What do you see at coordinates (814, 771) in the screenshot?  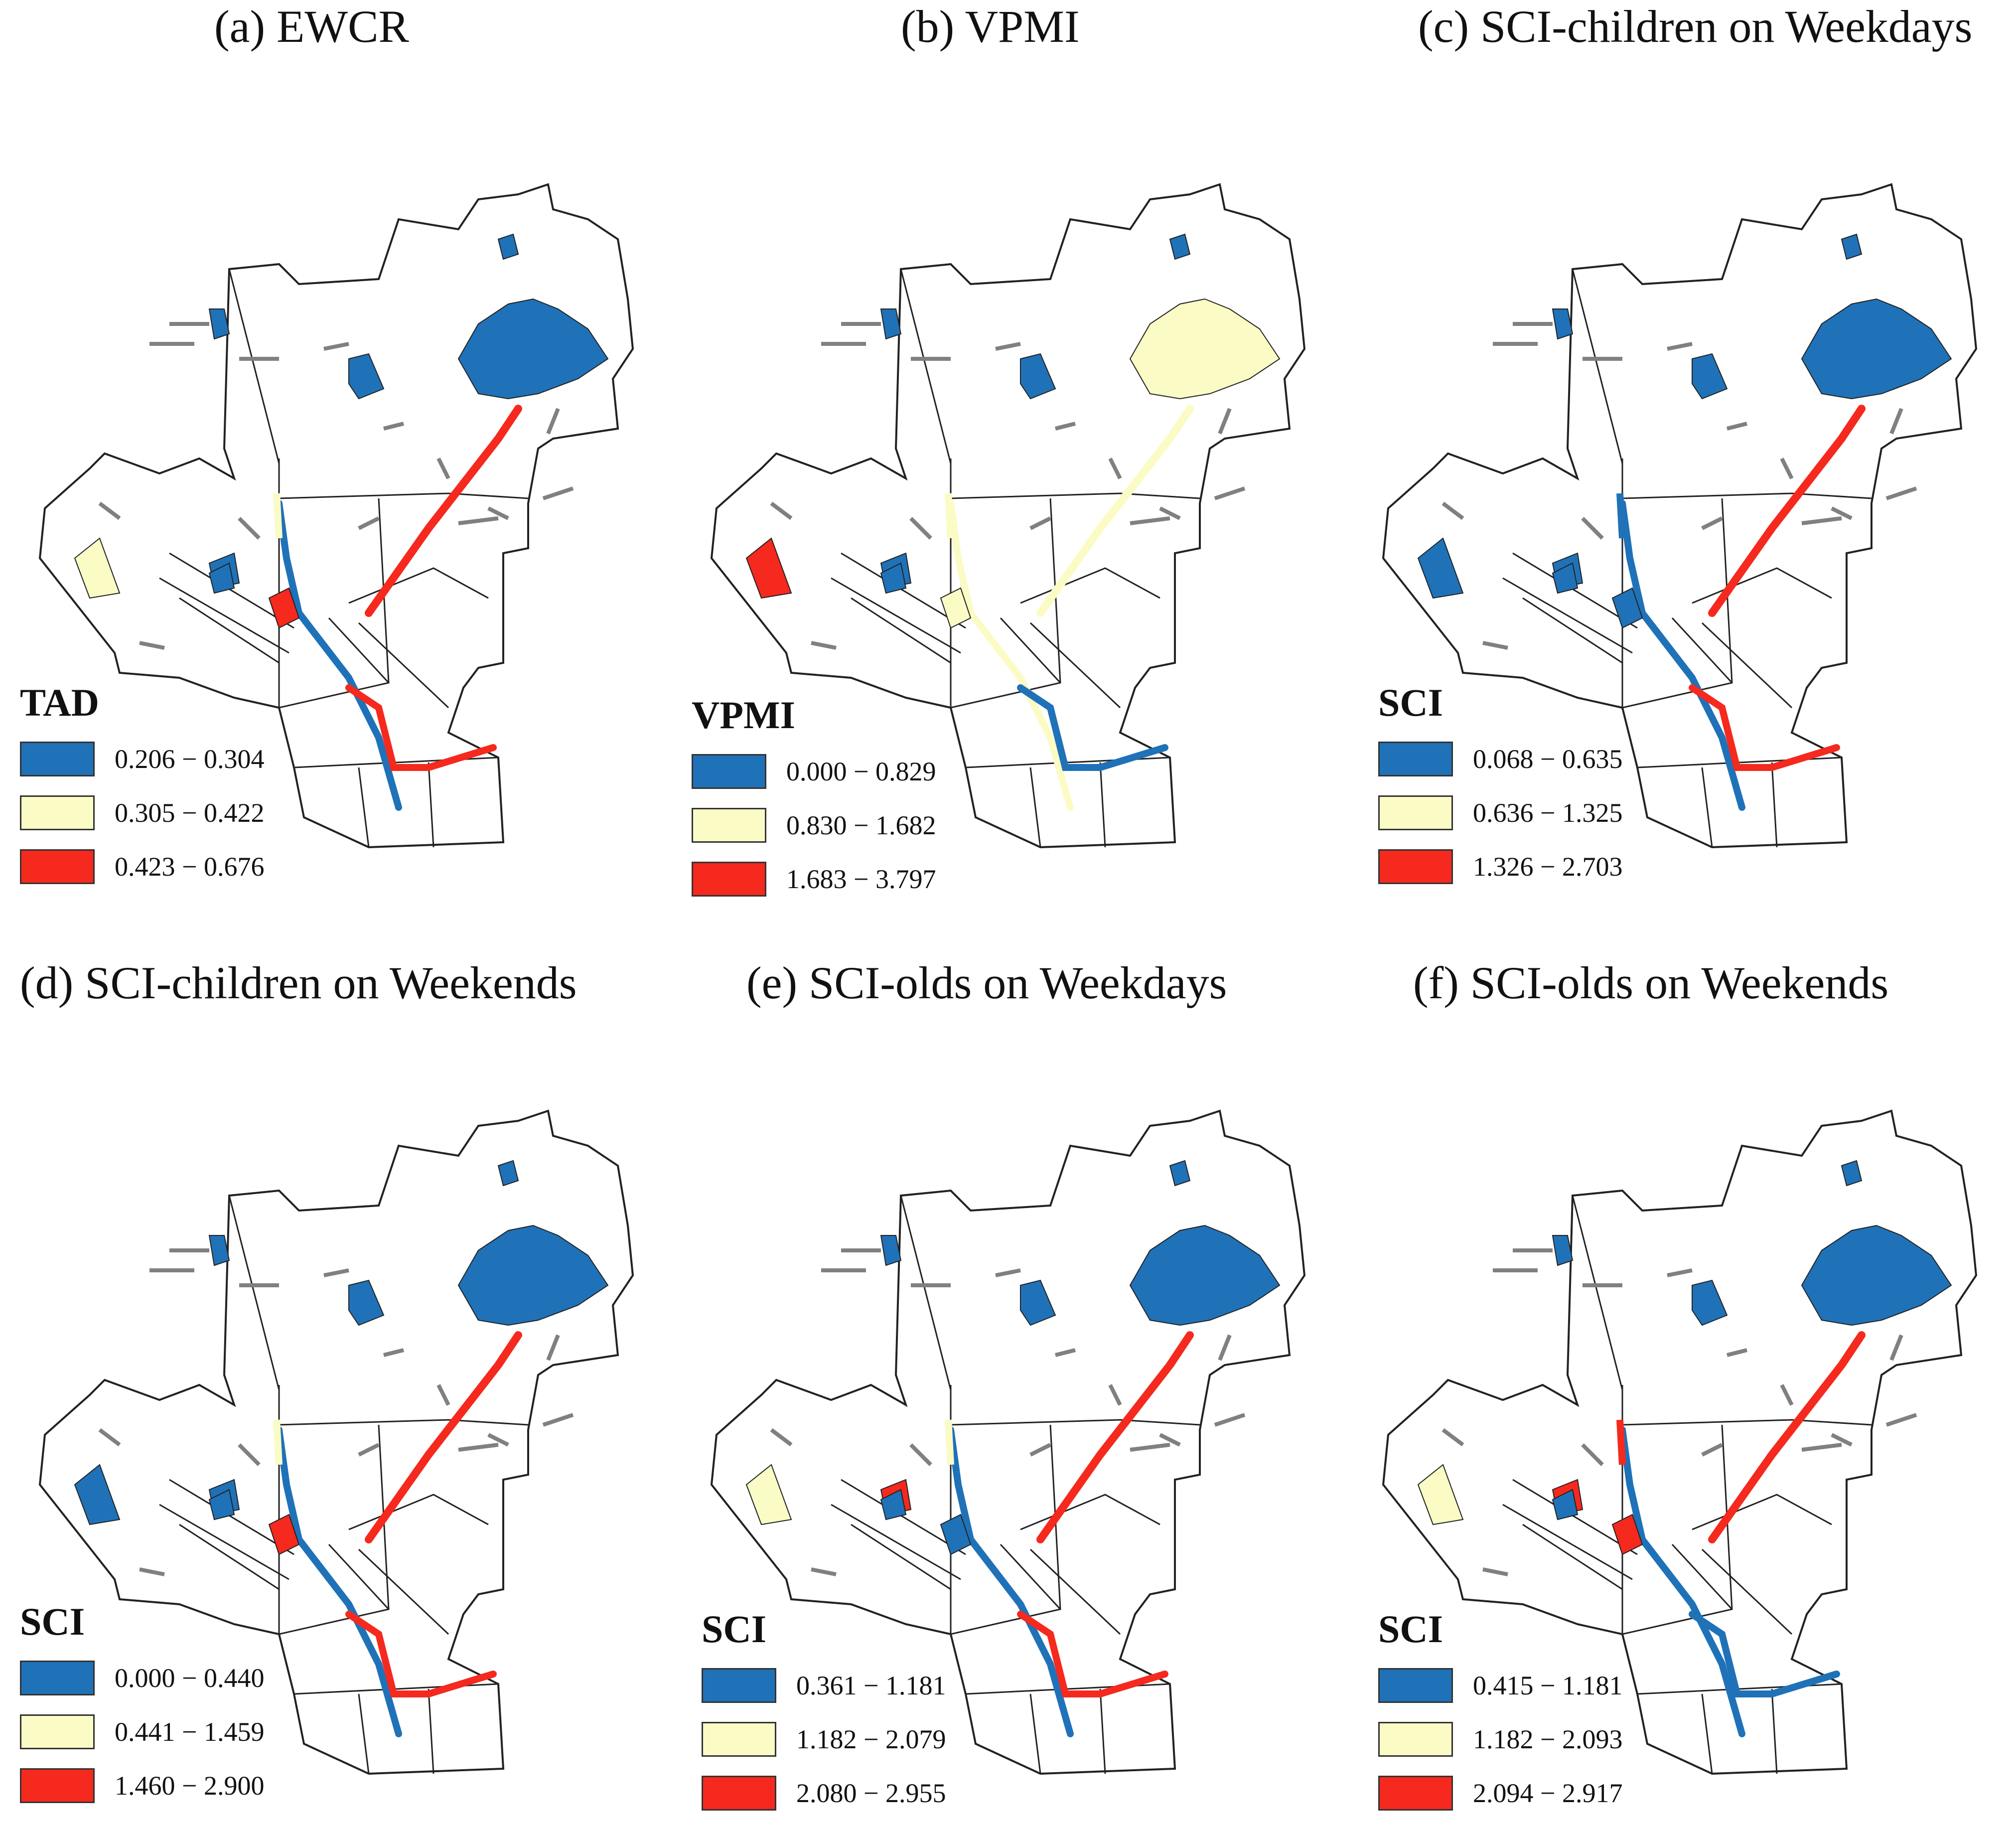 I see `legend-item-low: 0.000 − 0.829` at bounding box center [814, 771].